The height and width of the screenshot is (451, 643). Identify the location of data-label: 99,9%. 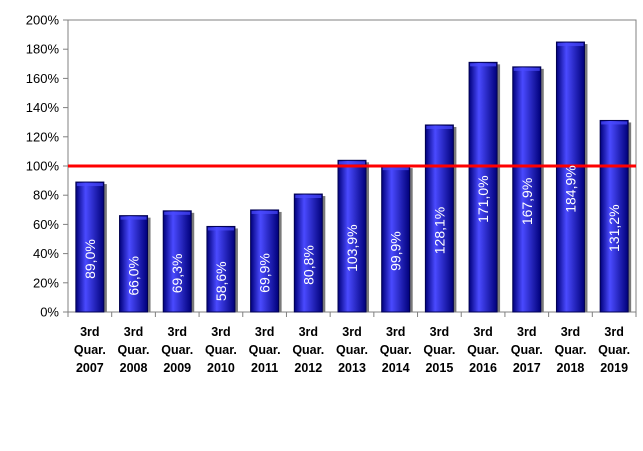
(396, 251).